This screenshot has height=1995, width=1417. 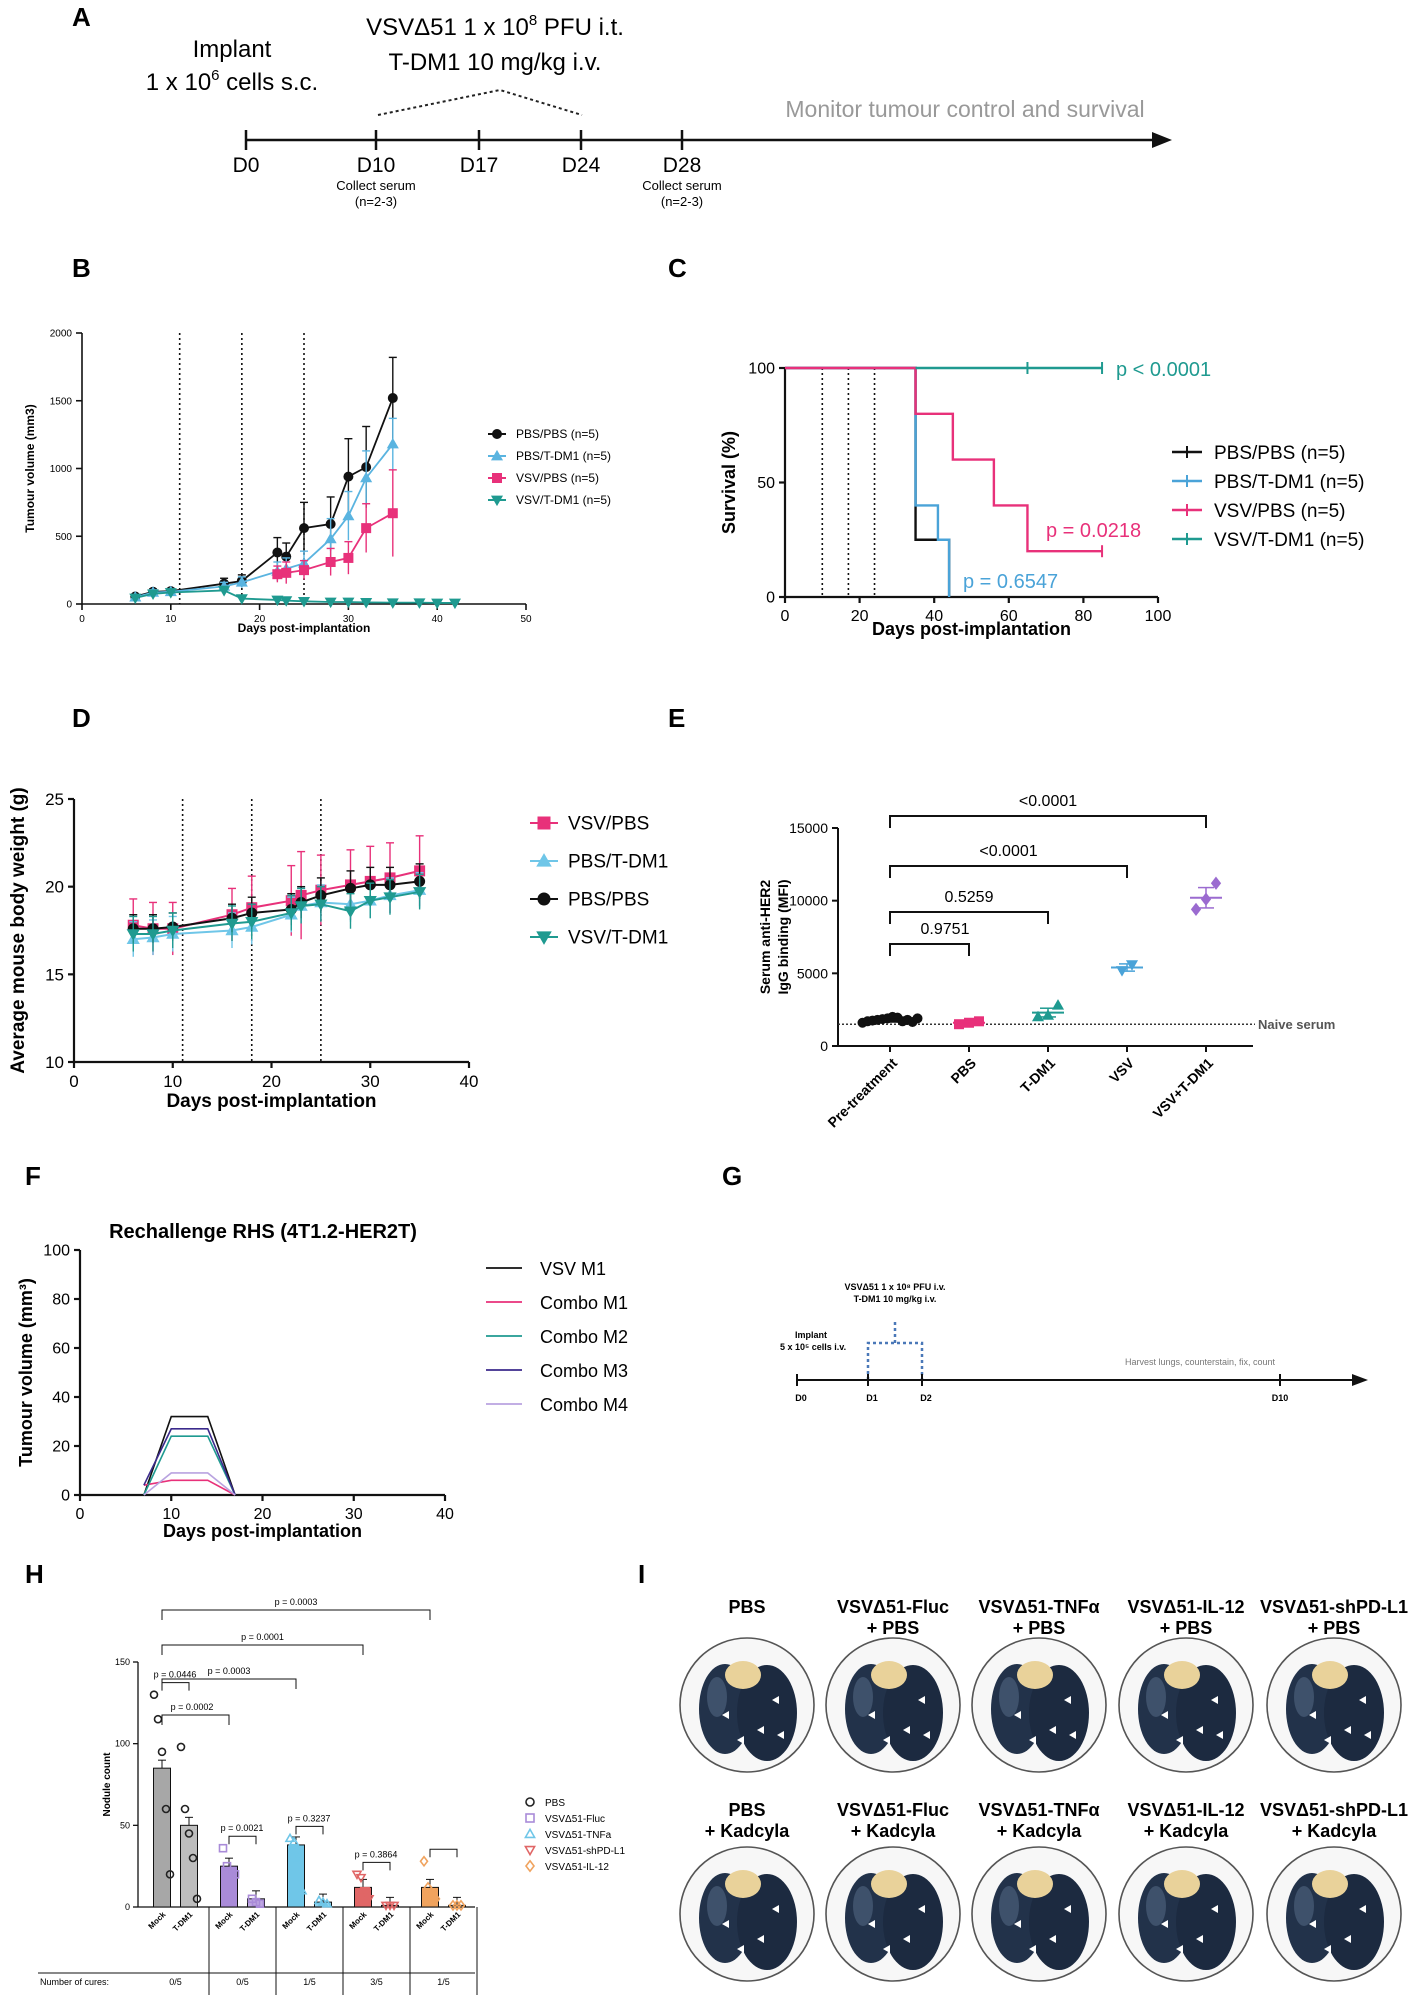 I want to click on x-tick-label: 40, so click(x=469, y=1081).